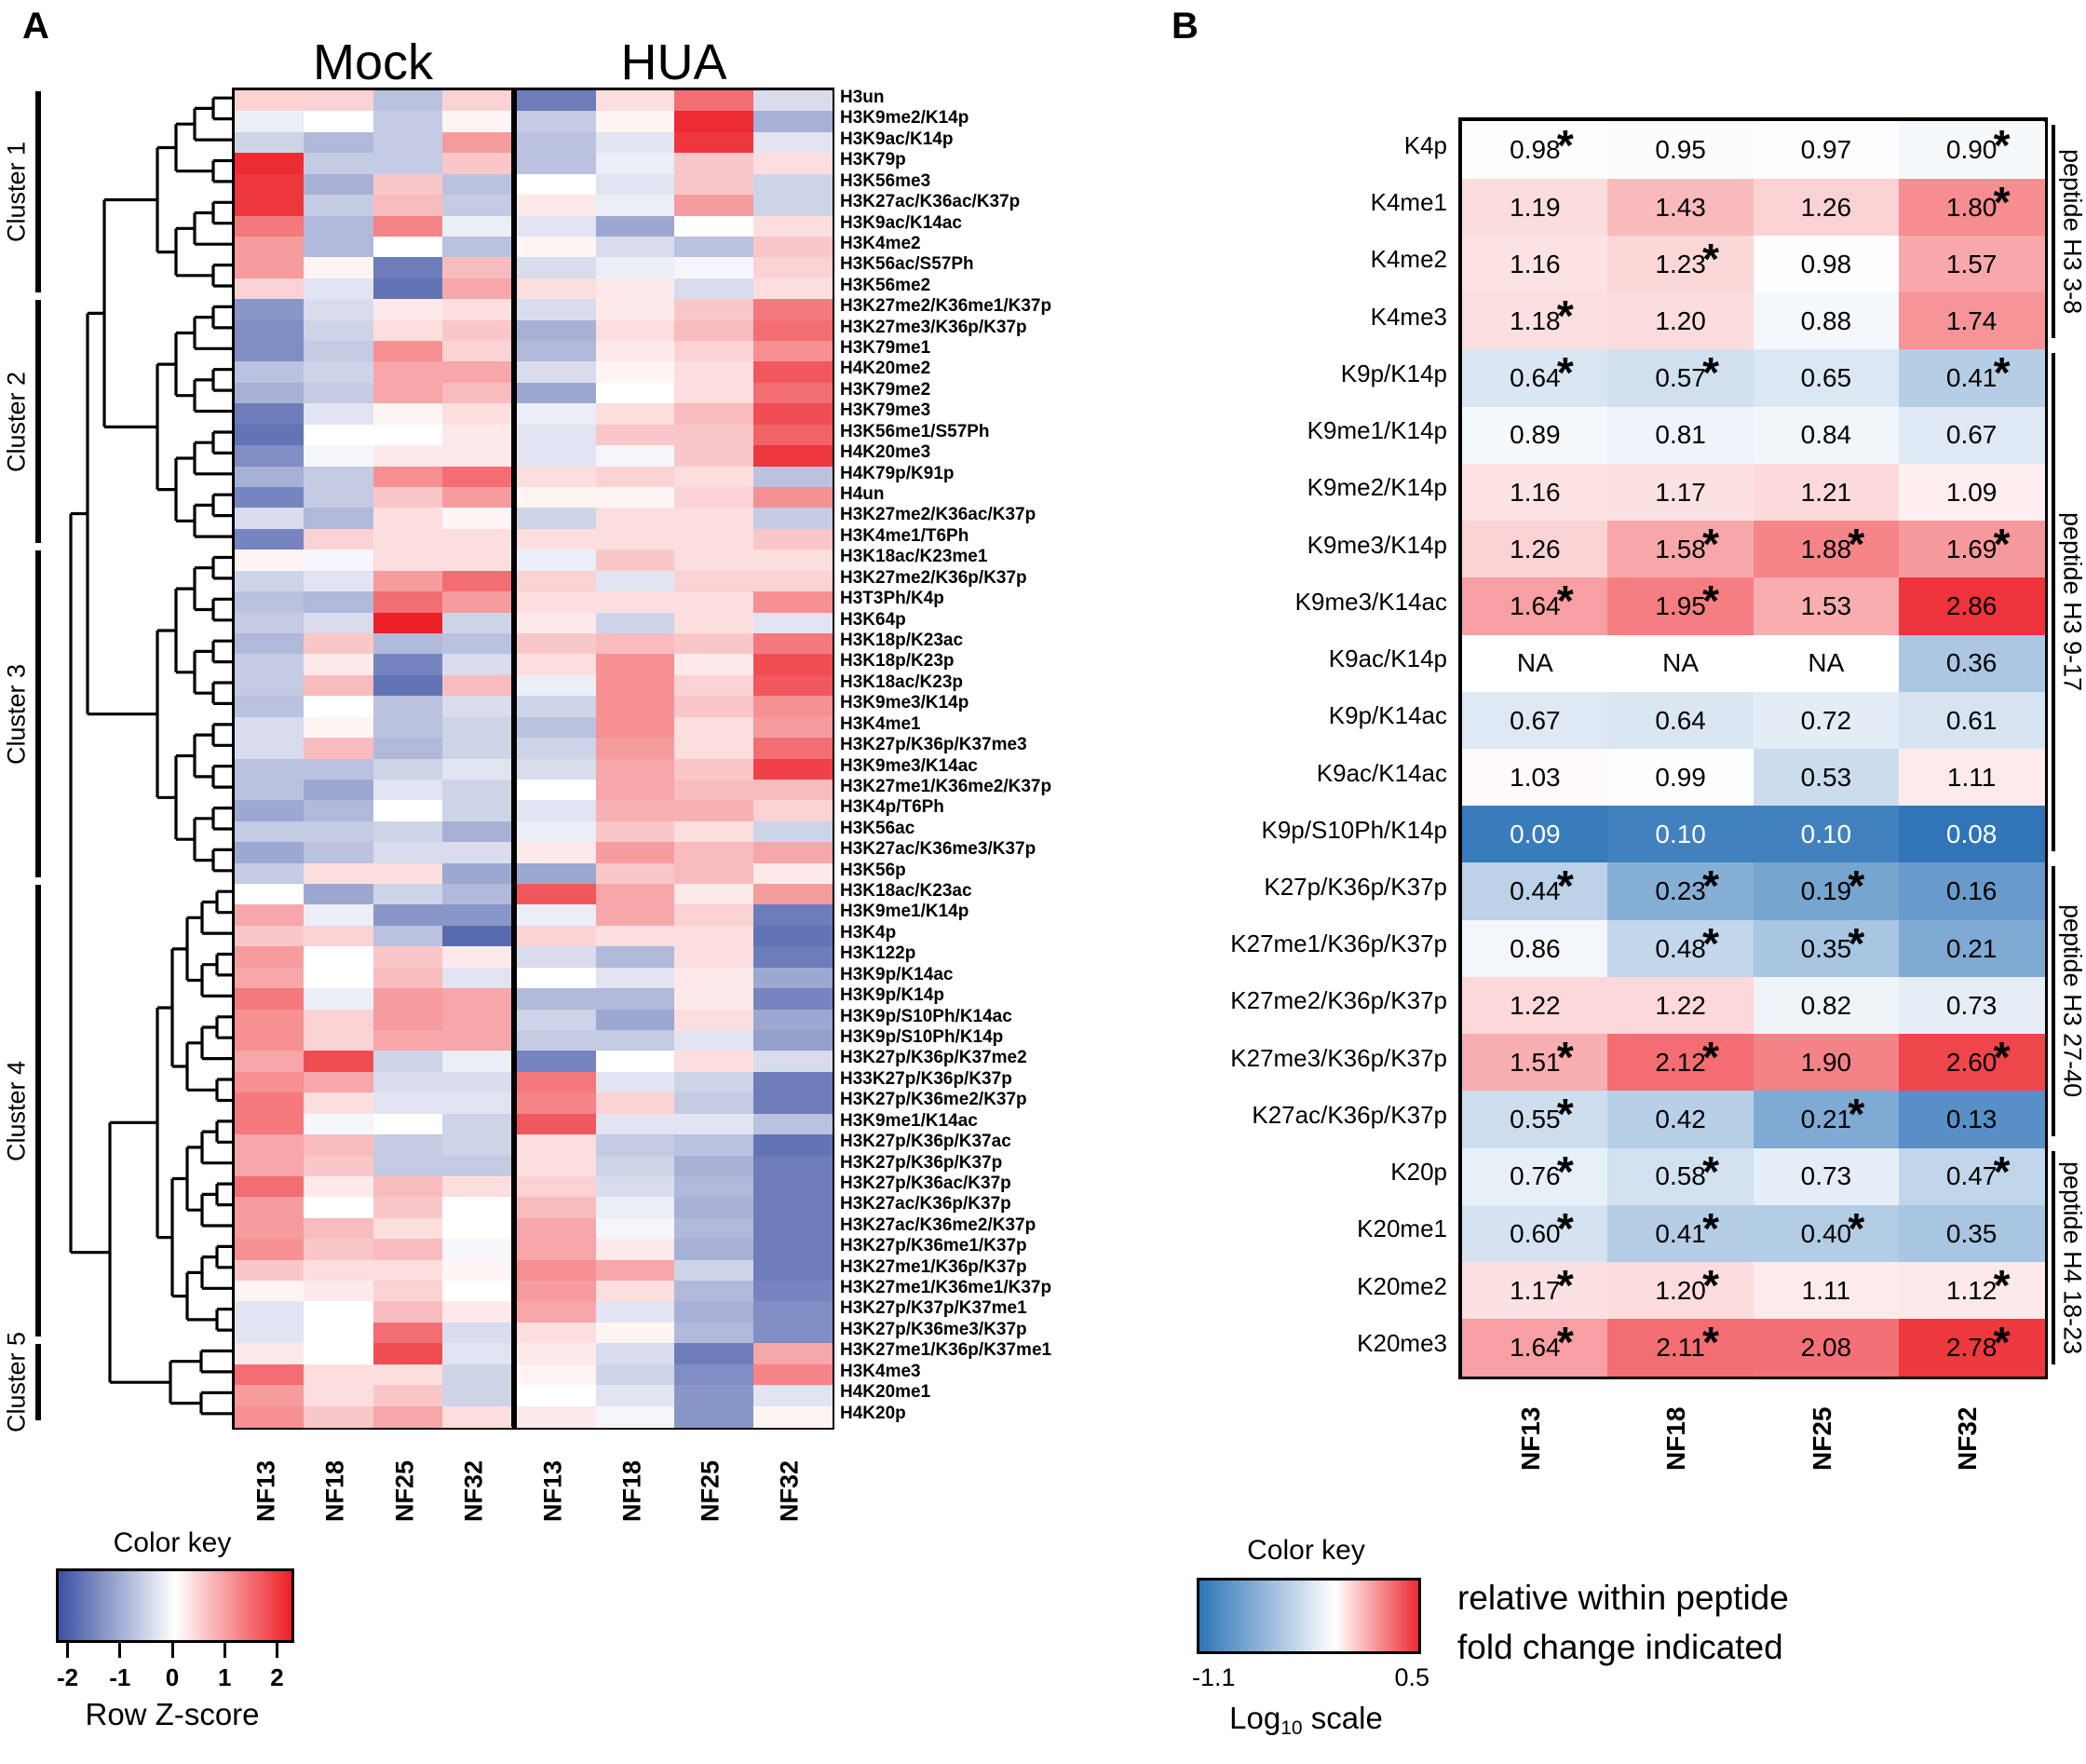 This screenshot has height=1764, width=2086. I want to click on foldchange-value: 1.90, so click(1826, 1062).